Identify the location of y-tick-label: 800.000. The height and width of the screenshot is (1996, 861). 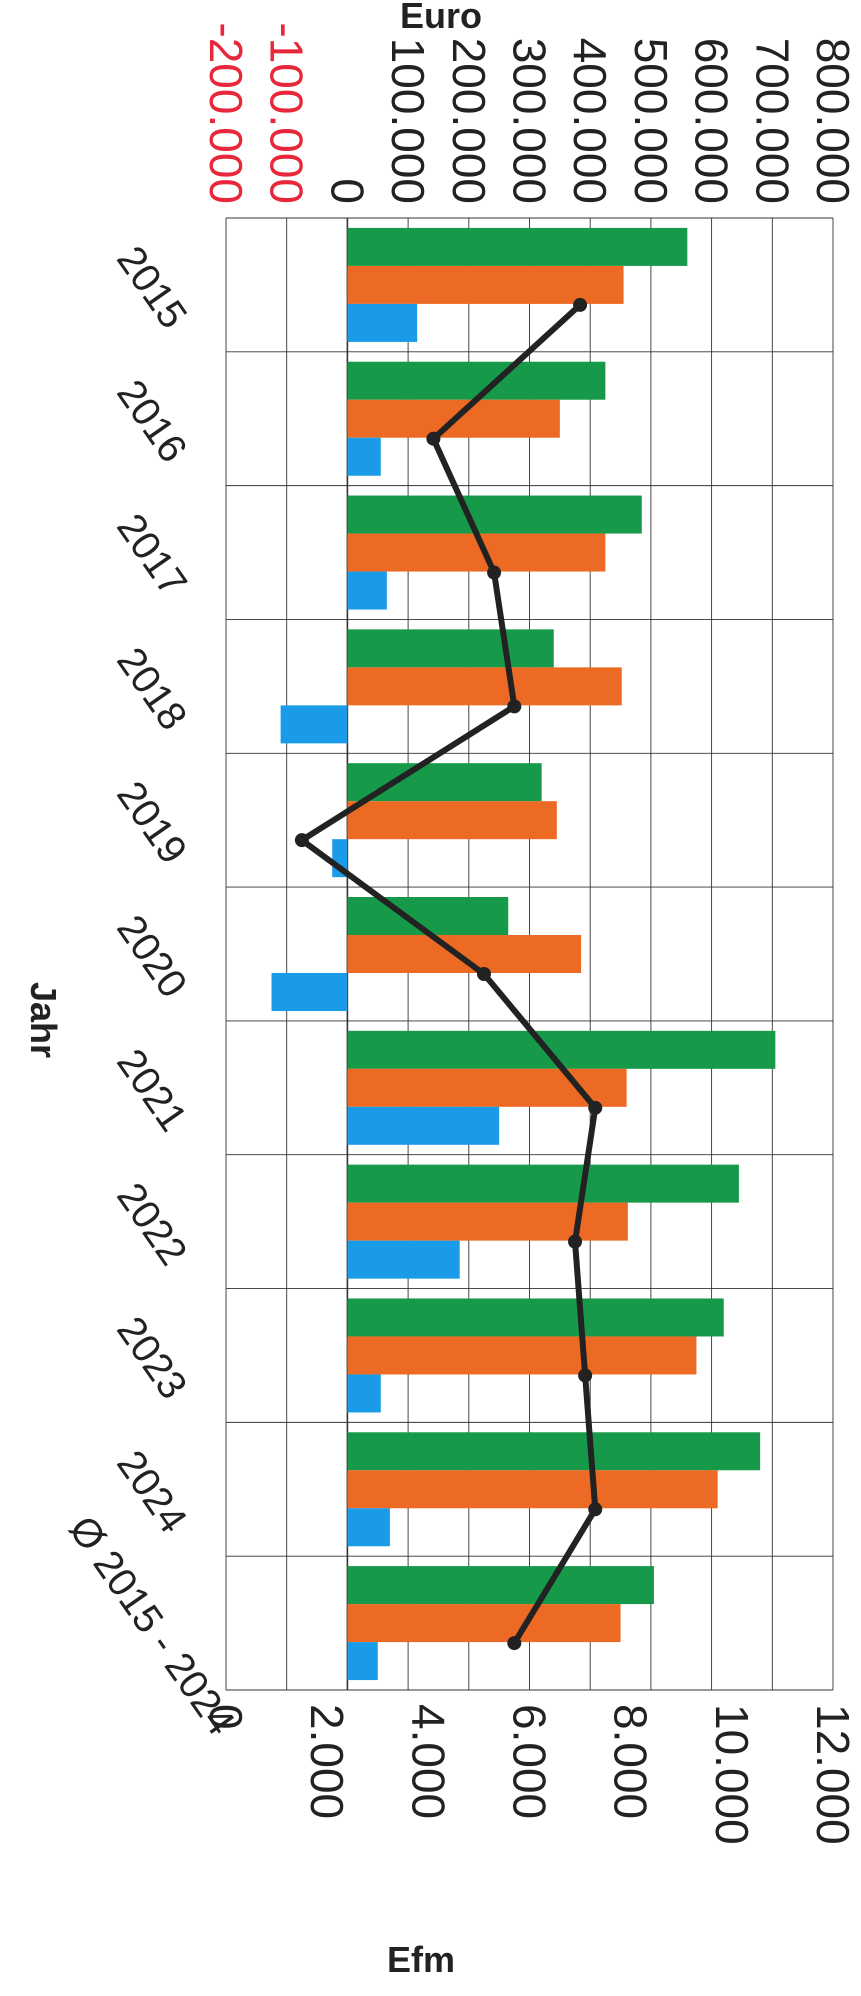
(833, 121).